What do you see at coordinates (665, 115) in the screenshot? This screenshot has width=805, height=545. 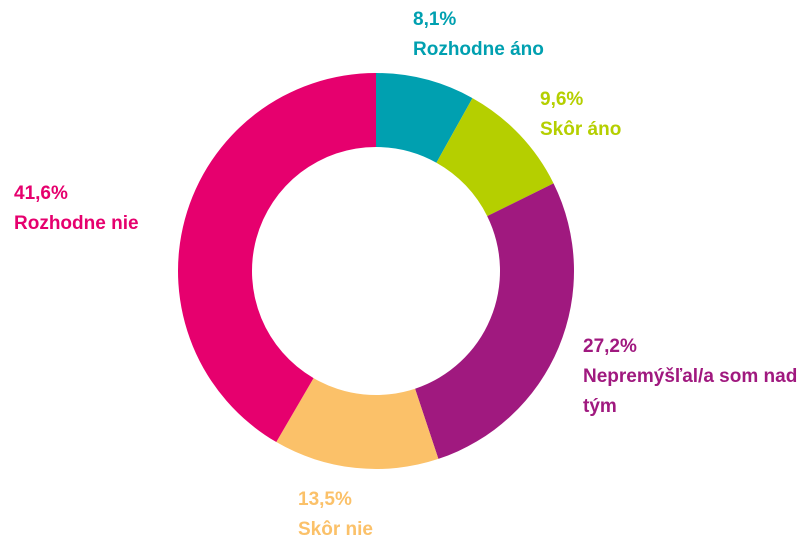 I see `segment-label: 9,6% Skôr áno` at bounding box center [665, 115].